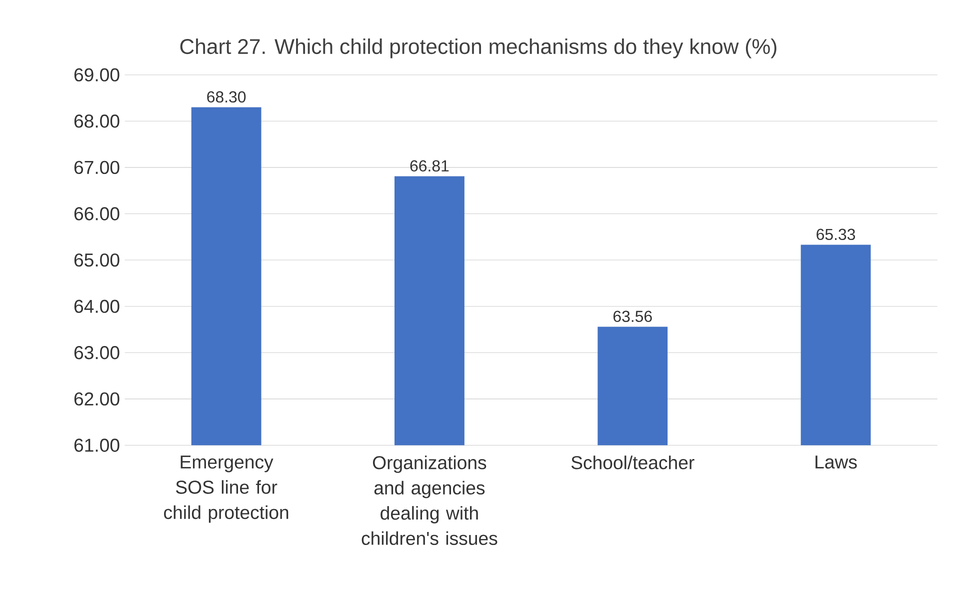 This screenshot has height=604, width=957. Describe the element at coordinates (478, 48) in the screenshot. I see `chart-title: Chart 27. Which child protection mechanisms do they know (%)` at that location.